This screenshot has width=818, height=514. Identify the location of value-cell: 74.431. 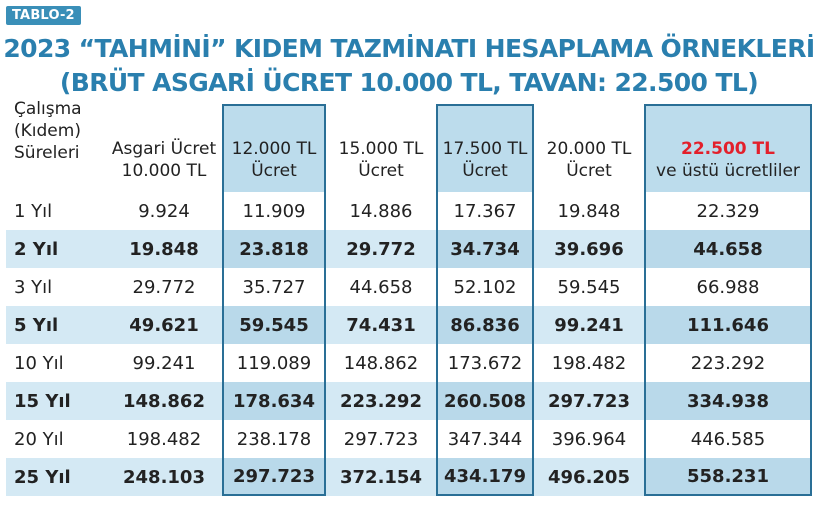
(381, 325).